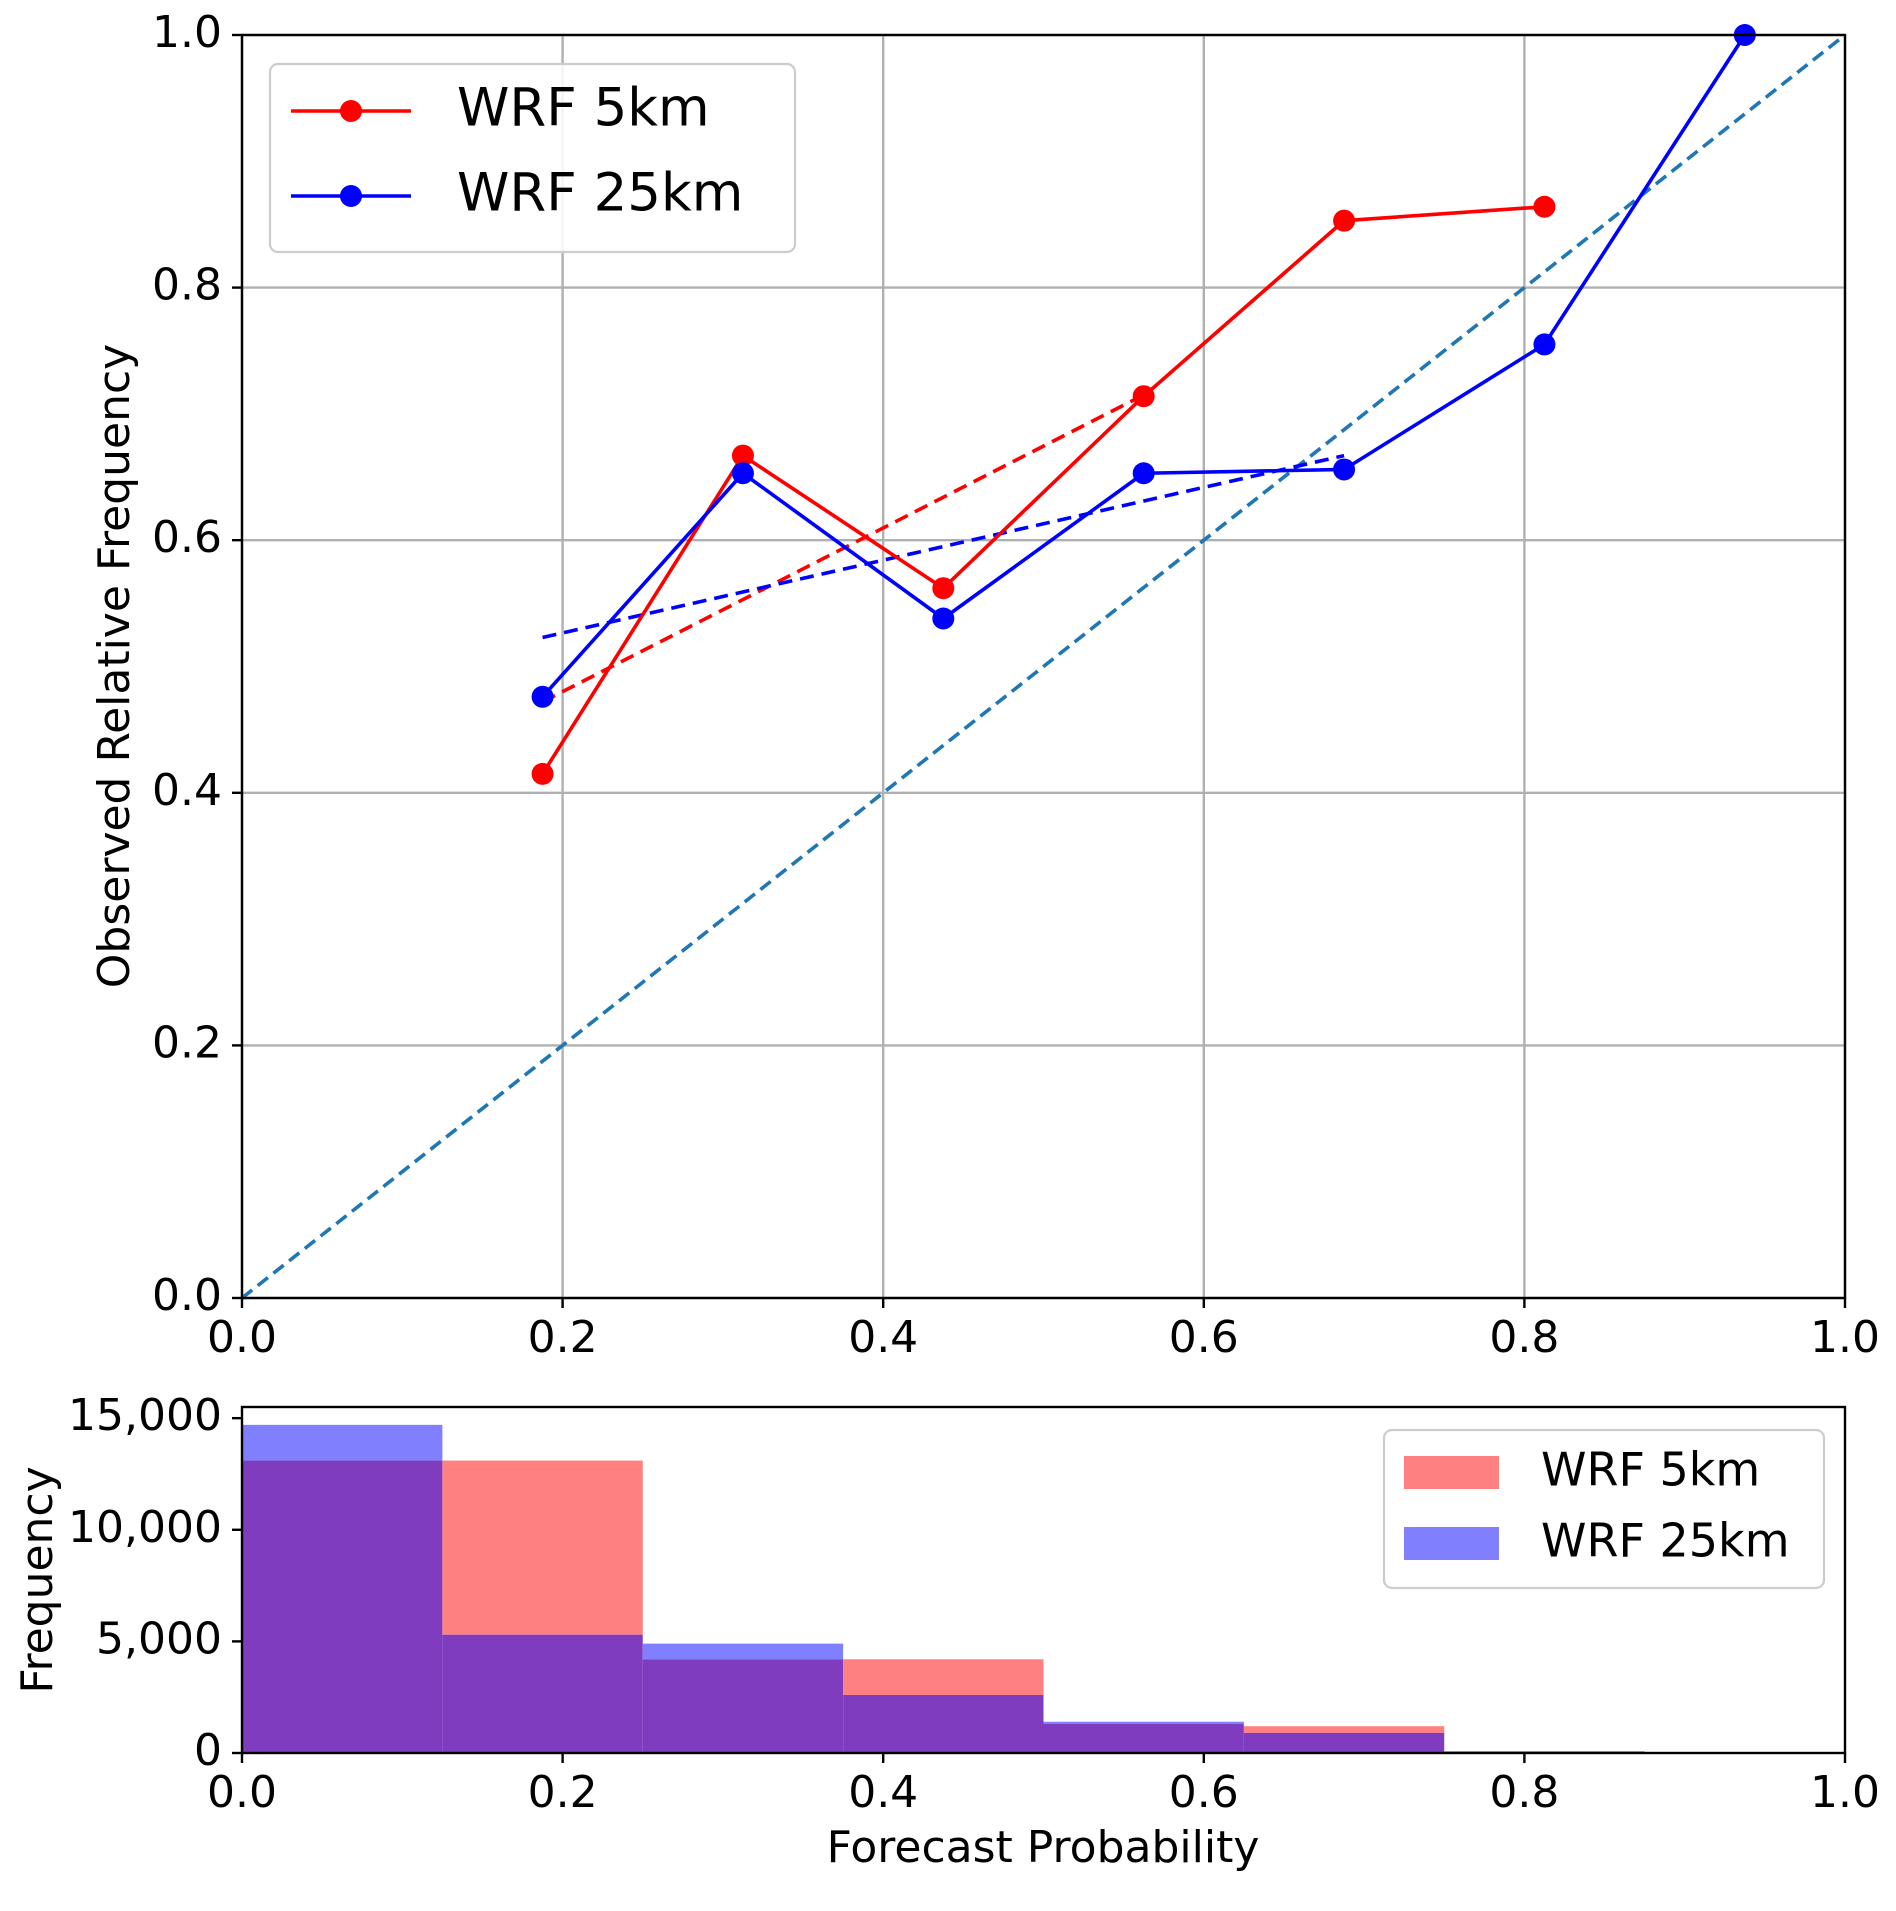 Image resolution: width=1896 pixels, height=1911 pixels. Describe the element at coordinates (563, 1337) in the screenshot. I see `top-xtick-label: 0.2` at that location.